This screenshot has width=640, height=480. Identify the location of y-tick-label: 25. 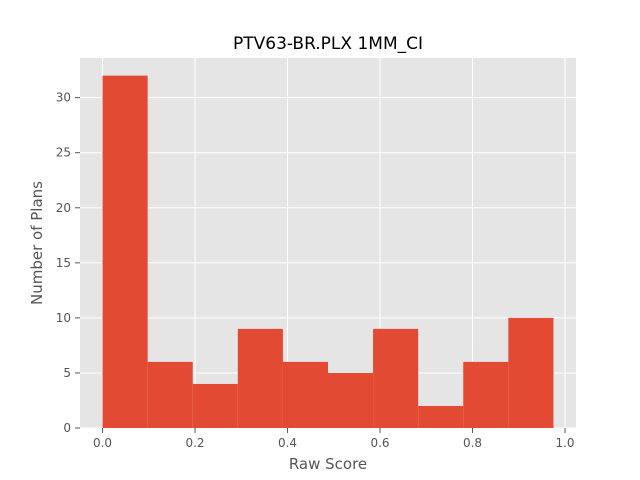
(63, 153).